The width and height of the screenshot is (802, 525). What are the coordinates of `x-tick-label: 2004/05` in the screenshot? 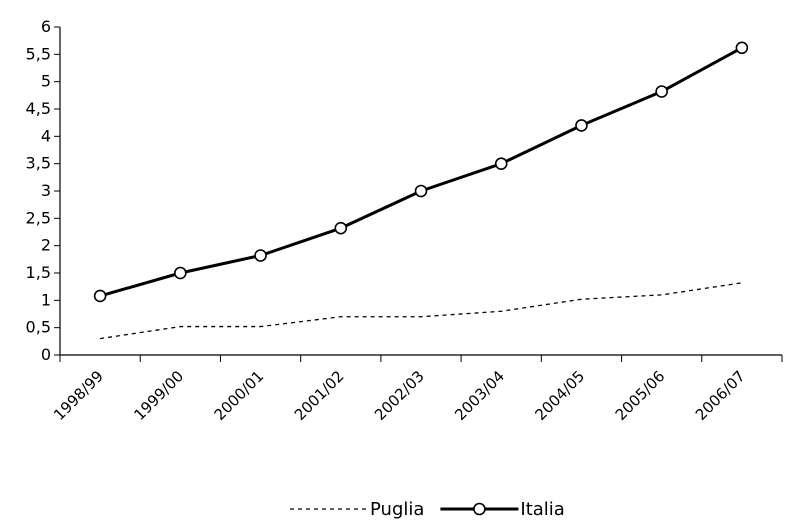 It's located at (559, 395).